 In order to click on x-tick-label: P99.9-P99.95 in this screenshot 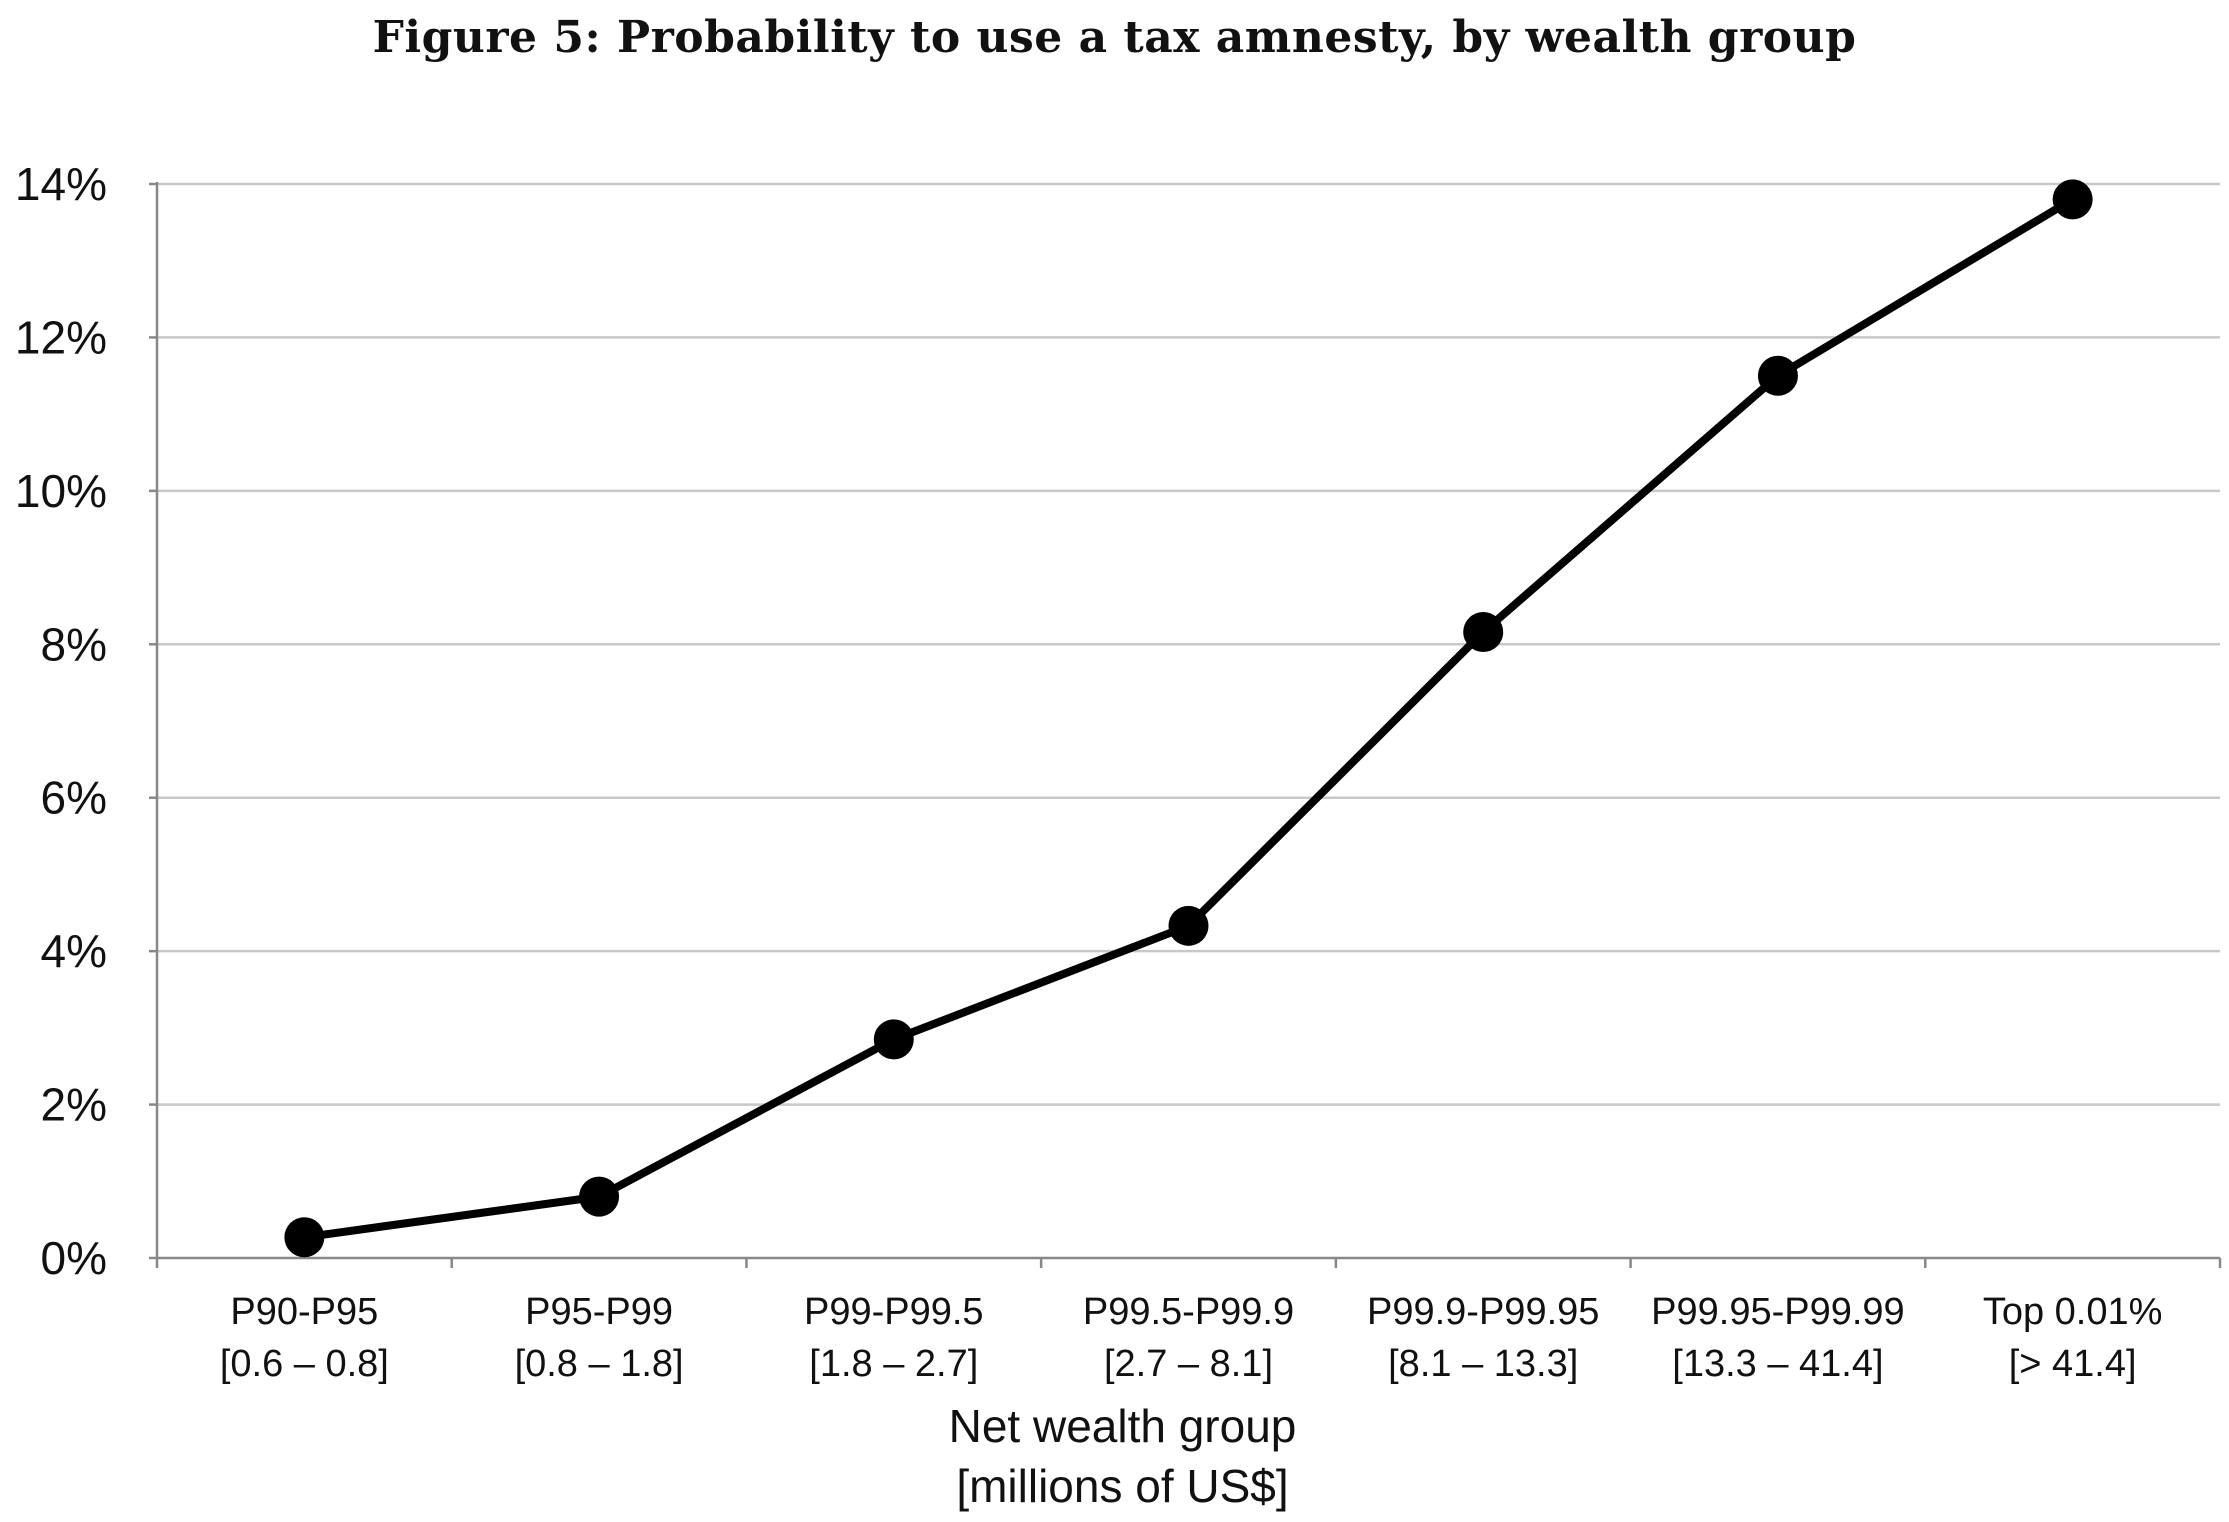, I will do `click(1483, 1312)`.